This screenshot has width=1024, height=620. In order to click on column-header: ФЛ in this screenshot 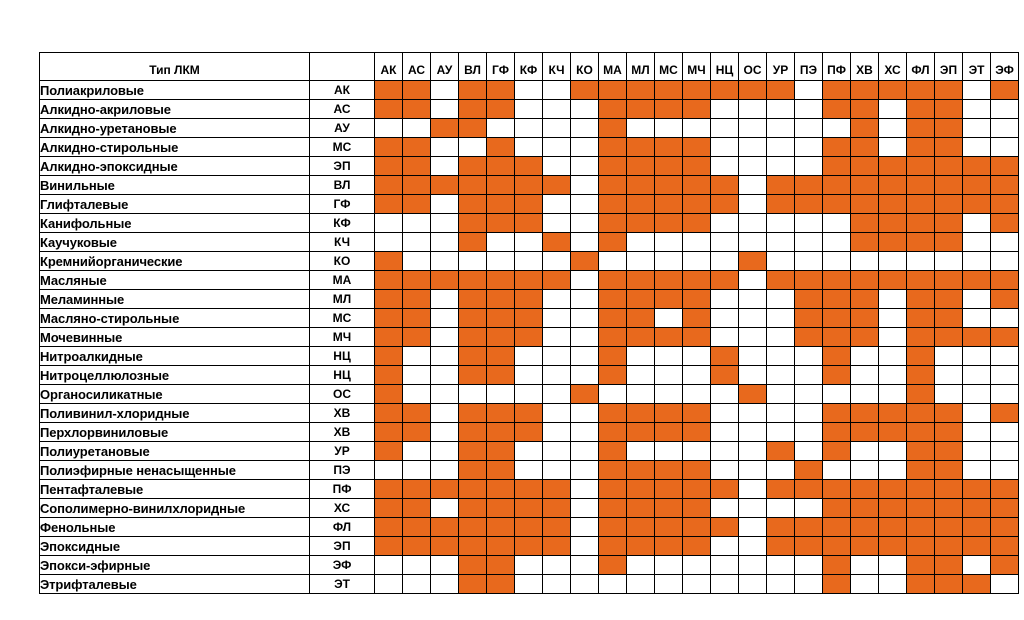, I will do `click(920, 66)`.